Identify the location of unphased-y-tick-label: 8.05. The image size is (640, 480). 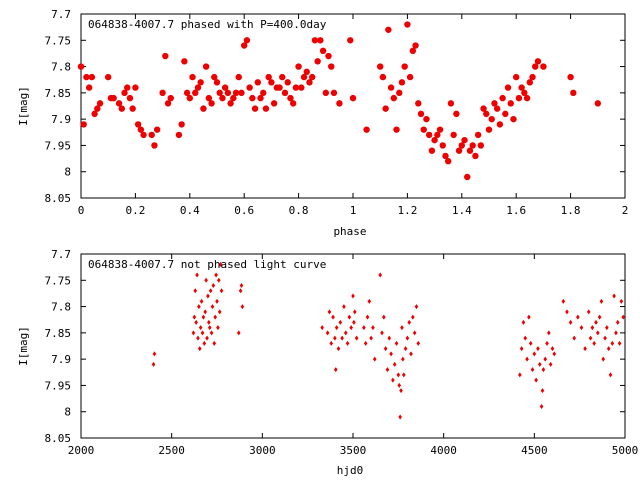
(58, 438).